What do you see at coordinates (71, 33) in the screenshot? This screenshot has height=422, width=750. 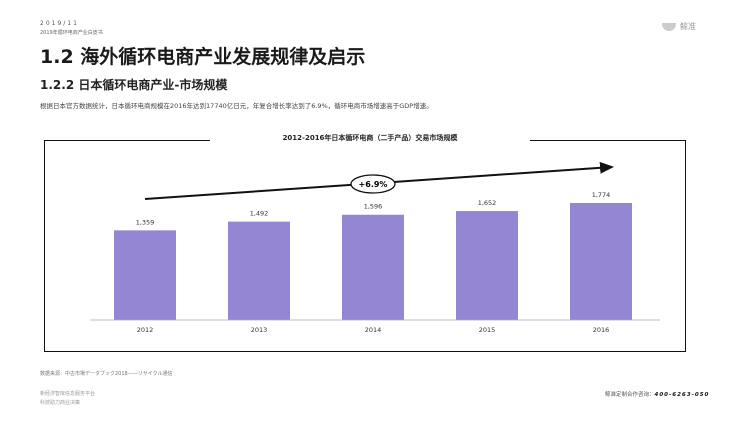 I see `report-name: 2019年循环电商产业白皮书` at bounding box center [71, 33].